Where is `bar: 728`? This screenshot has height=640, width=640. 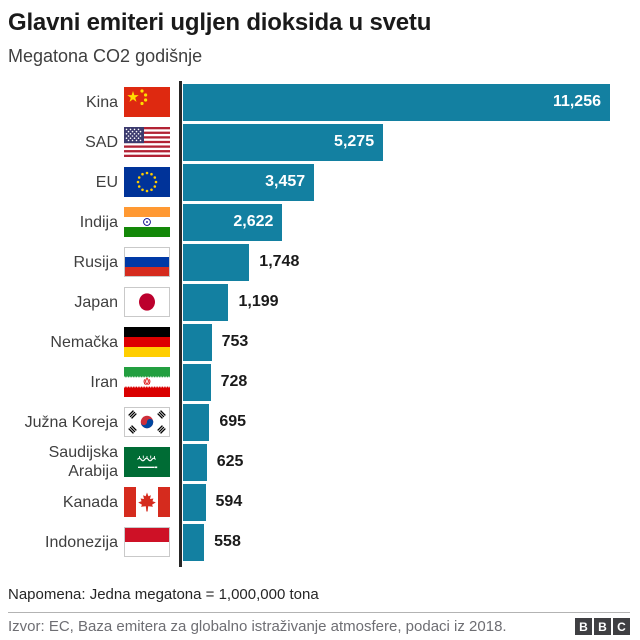 bar: 728 is located at coordinates (215, 382).